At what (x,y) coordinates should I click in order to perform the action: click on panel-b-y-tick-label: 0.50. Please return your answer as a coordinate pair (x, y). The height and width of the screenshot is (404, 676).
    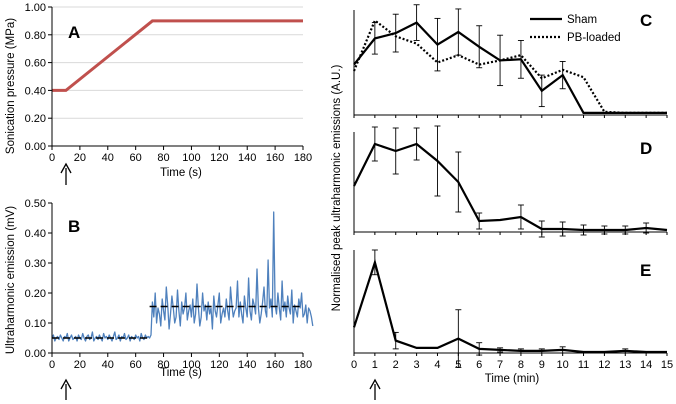
    Looking at the image, I should click on (35, 204).